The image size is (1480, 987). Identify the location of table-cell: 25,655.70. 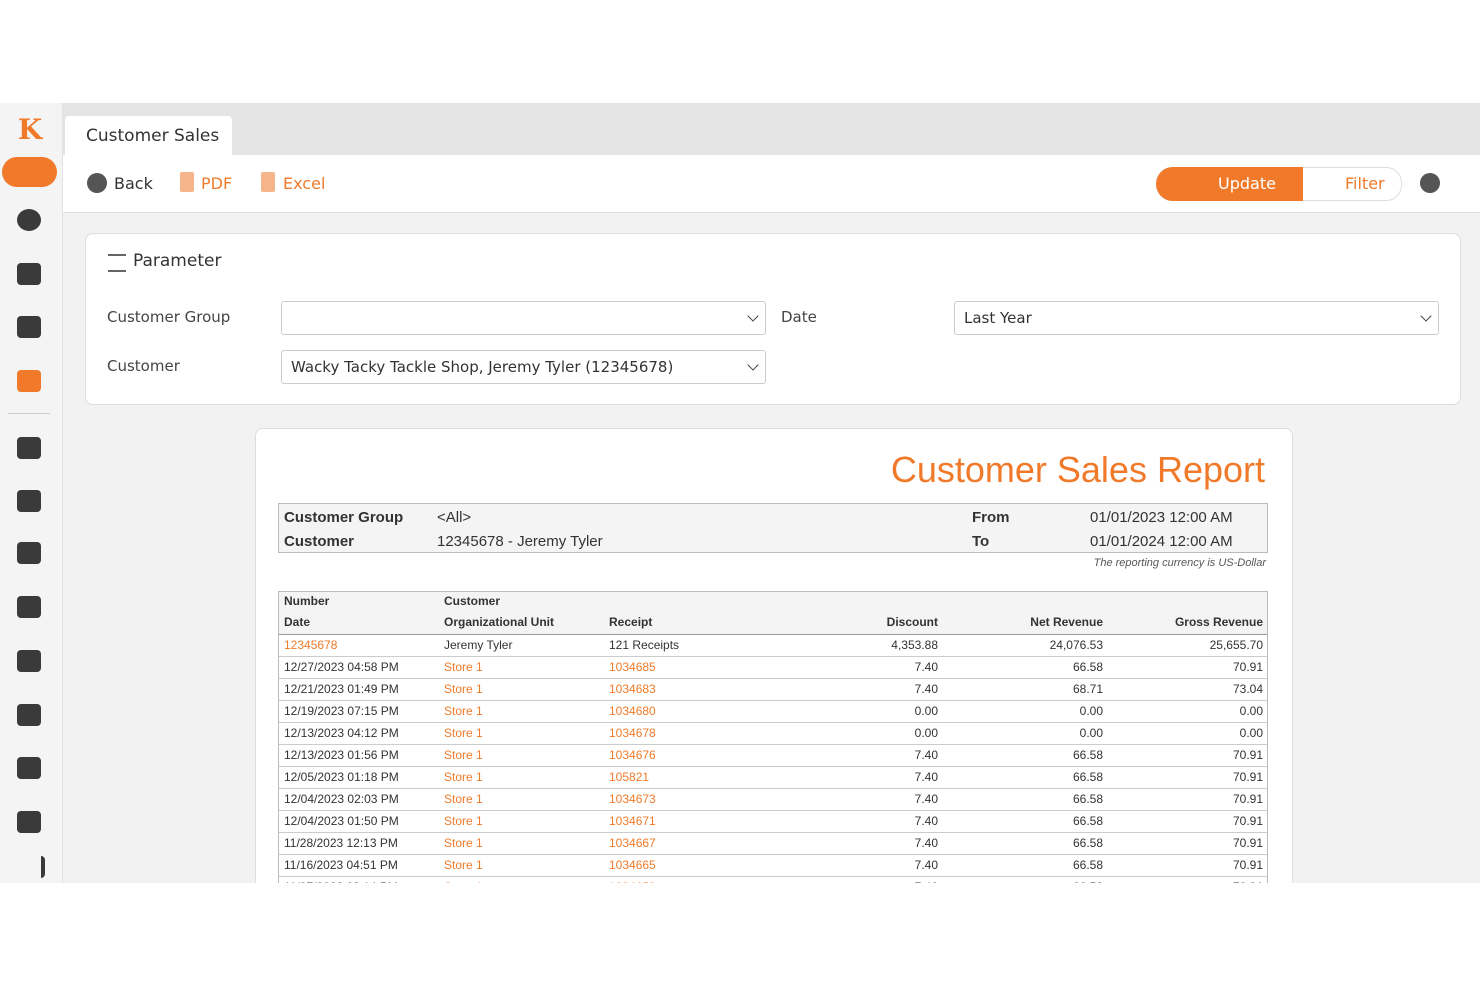
(1236, 645).